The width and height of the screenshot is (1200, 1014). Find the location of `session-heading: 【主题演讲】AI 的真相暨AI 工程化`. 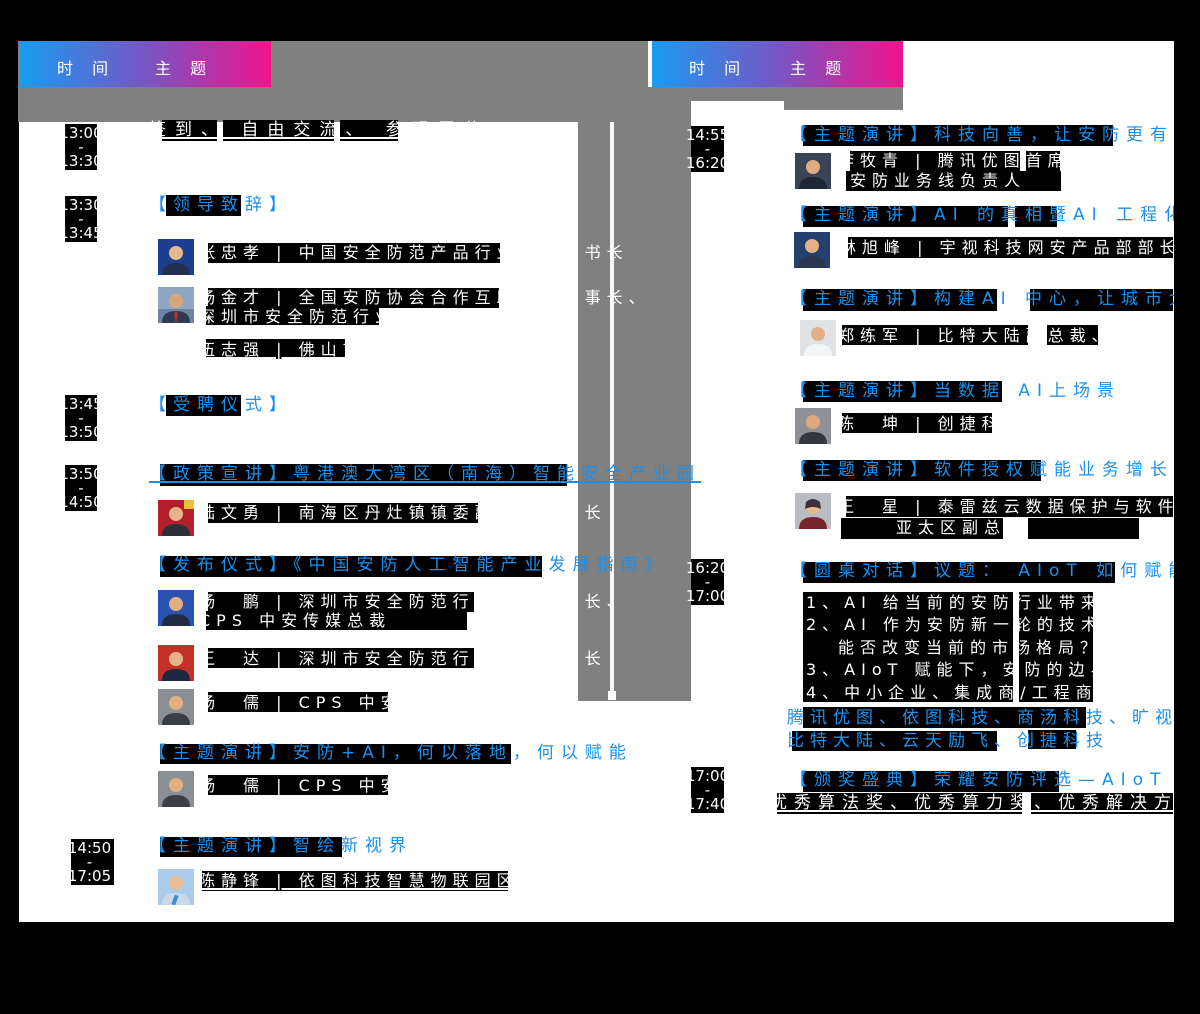

session-heading: 【主题演讲】AI 的真相暨AI 工程化 is located at coordinates (982, 215).